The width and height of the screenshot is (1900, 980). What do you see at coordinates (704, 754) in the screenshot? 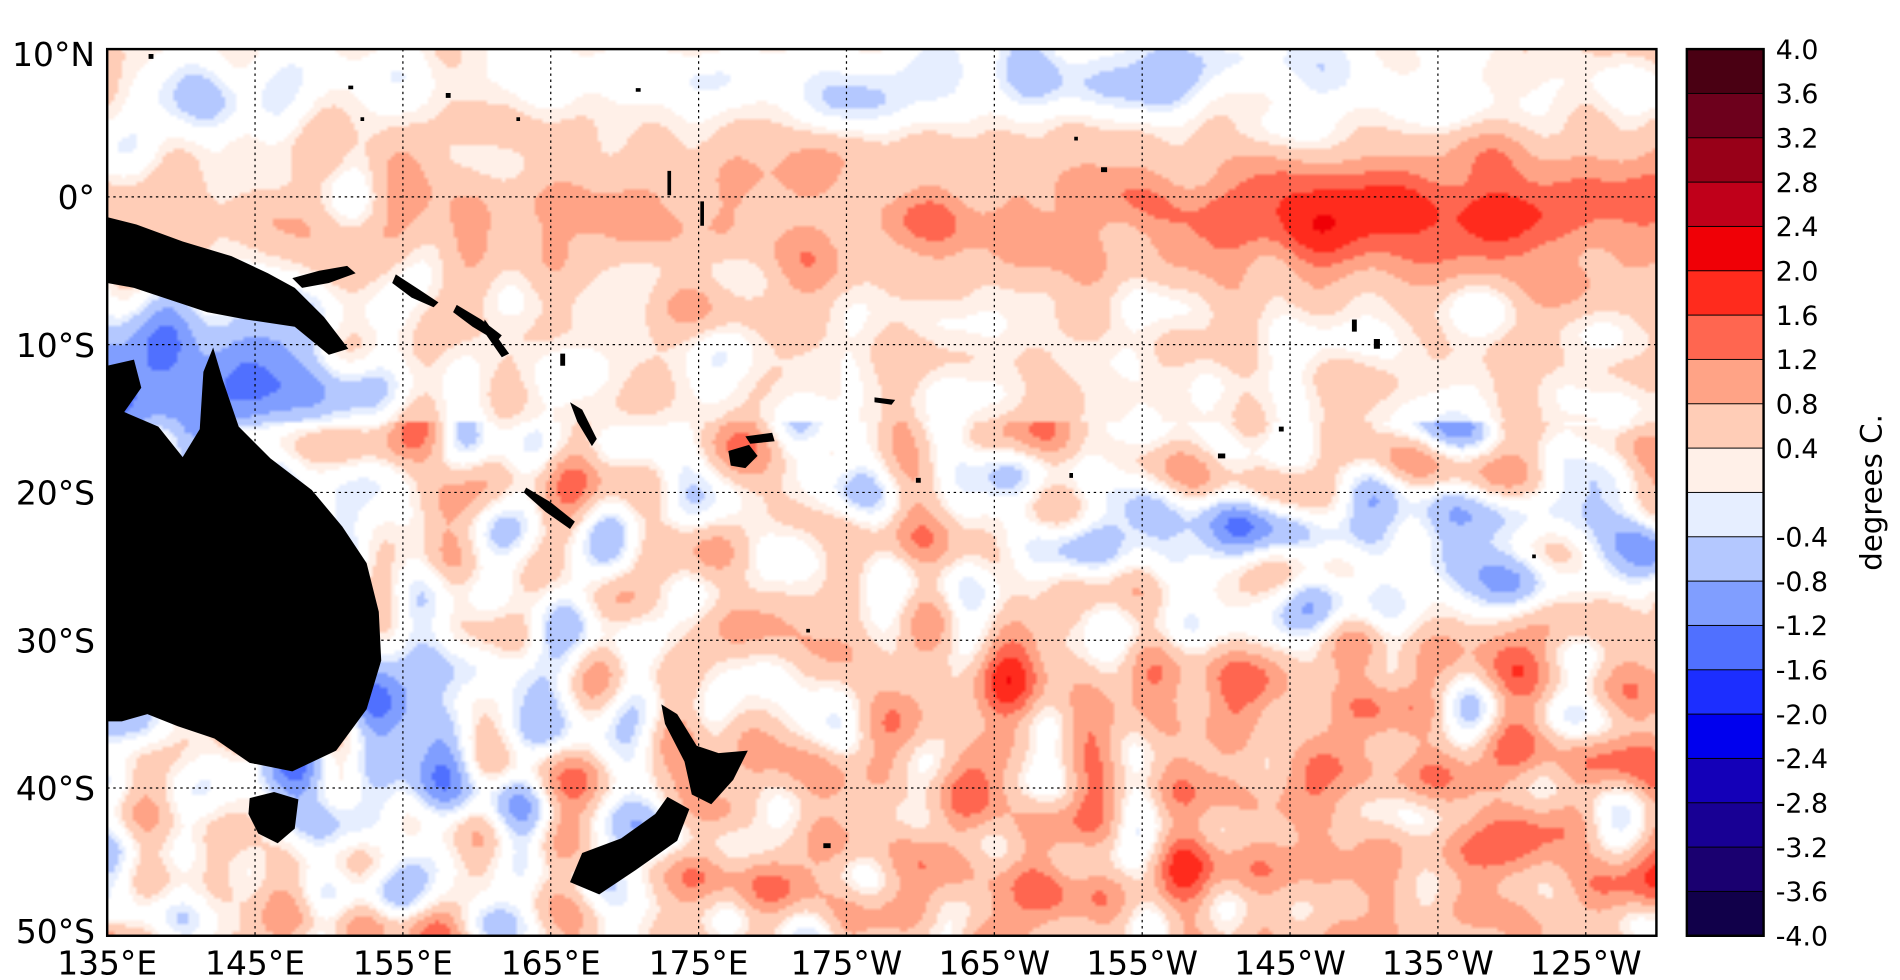
I see `land-new-zealand-north` at bounding box center [704, 754].